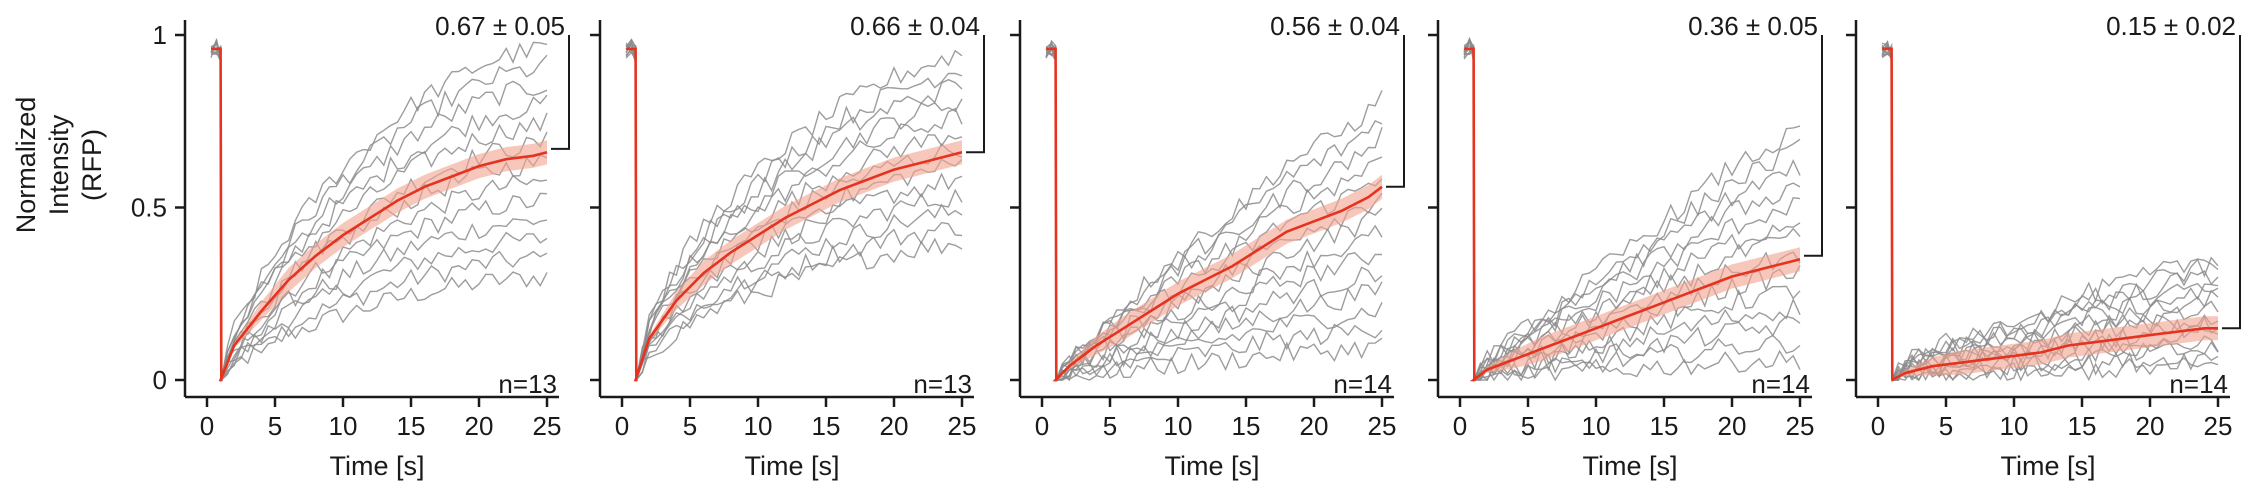  Describe the element at coordinates (160, 35) in the screenshot. I see `y-tick-label: 1` at that location.